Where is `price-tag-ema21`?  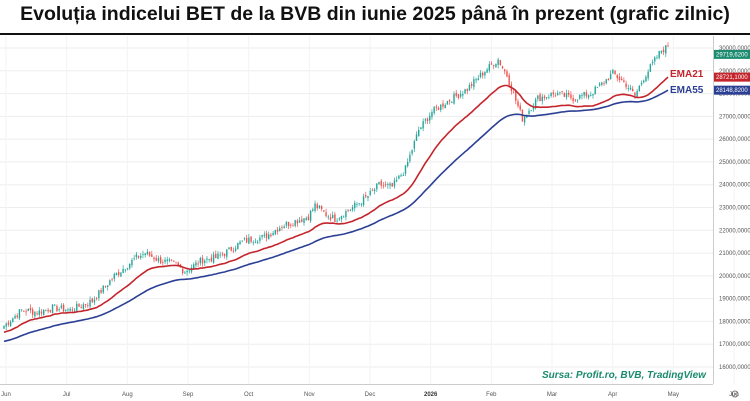
price-tag-ema21 is located at coordinates (732, 77).